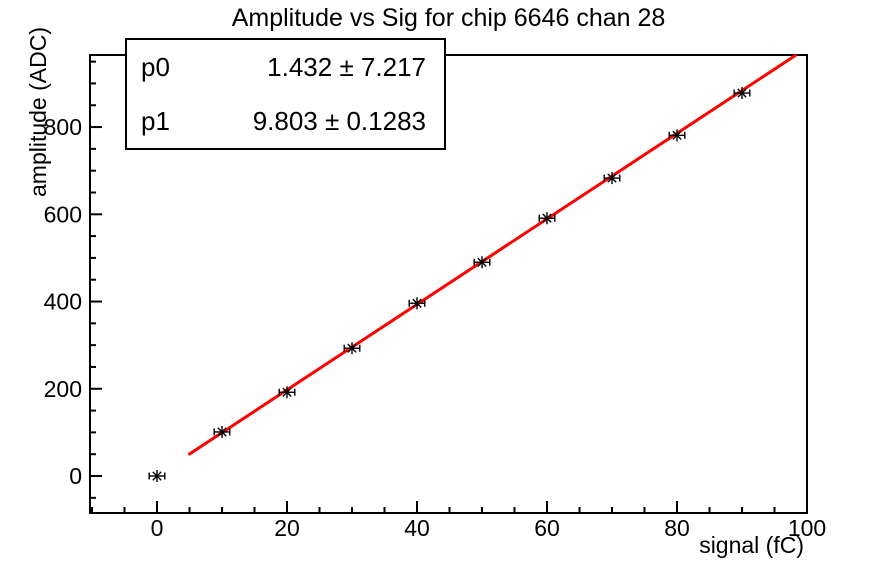  Describe the element at coordinates (751, 545) in the screenshot. I see `x-axis-title: signal (fC)` at that location.